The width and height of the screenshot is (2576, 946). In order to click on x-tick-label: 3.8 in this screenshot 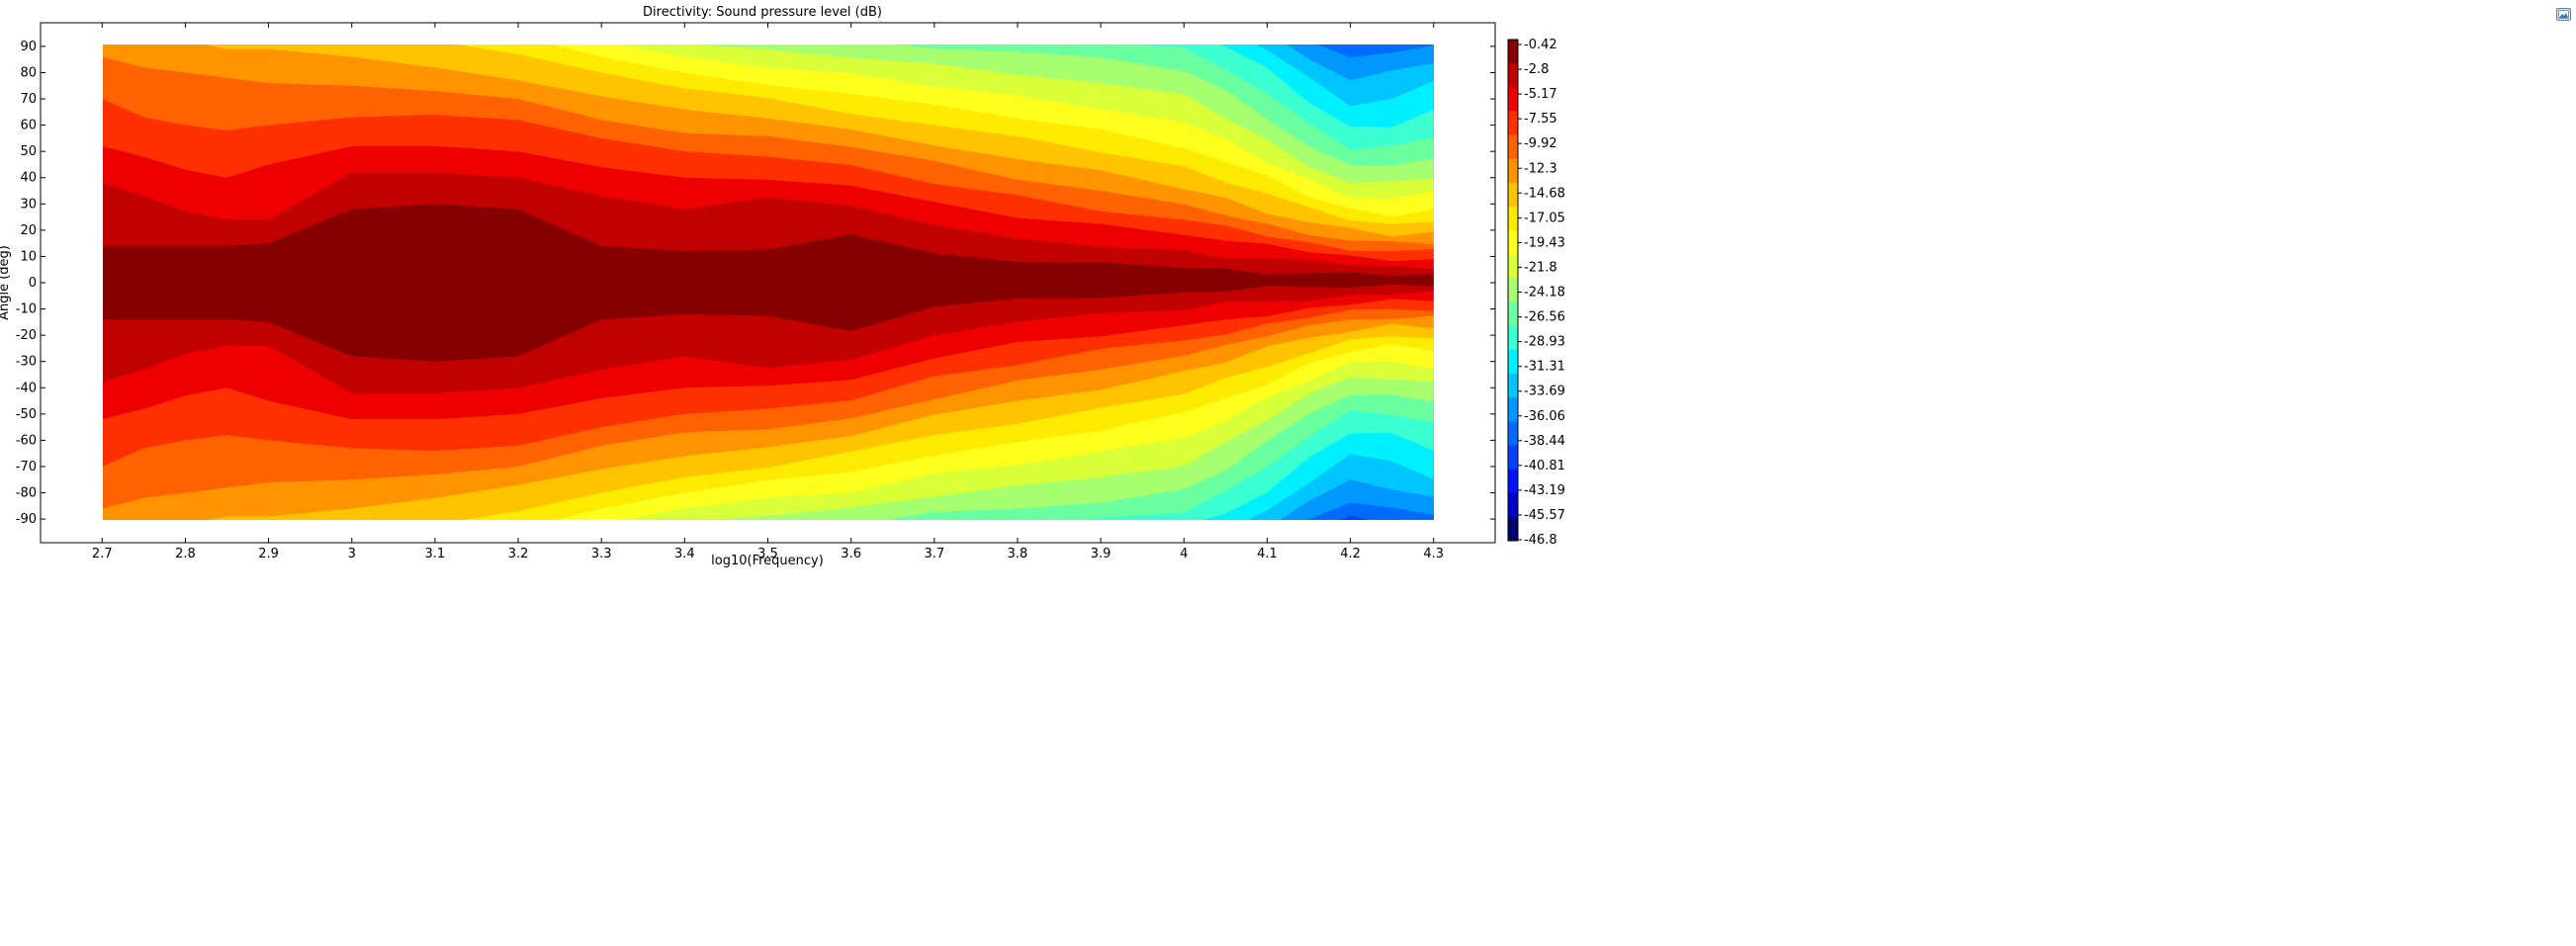, I will do `click(1018, 554)`.